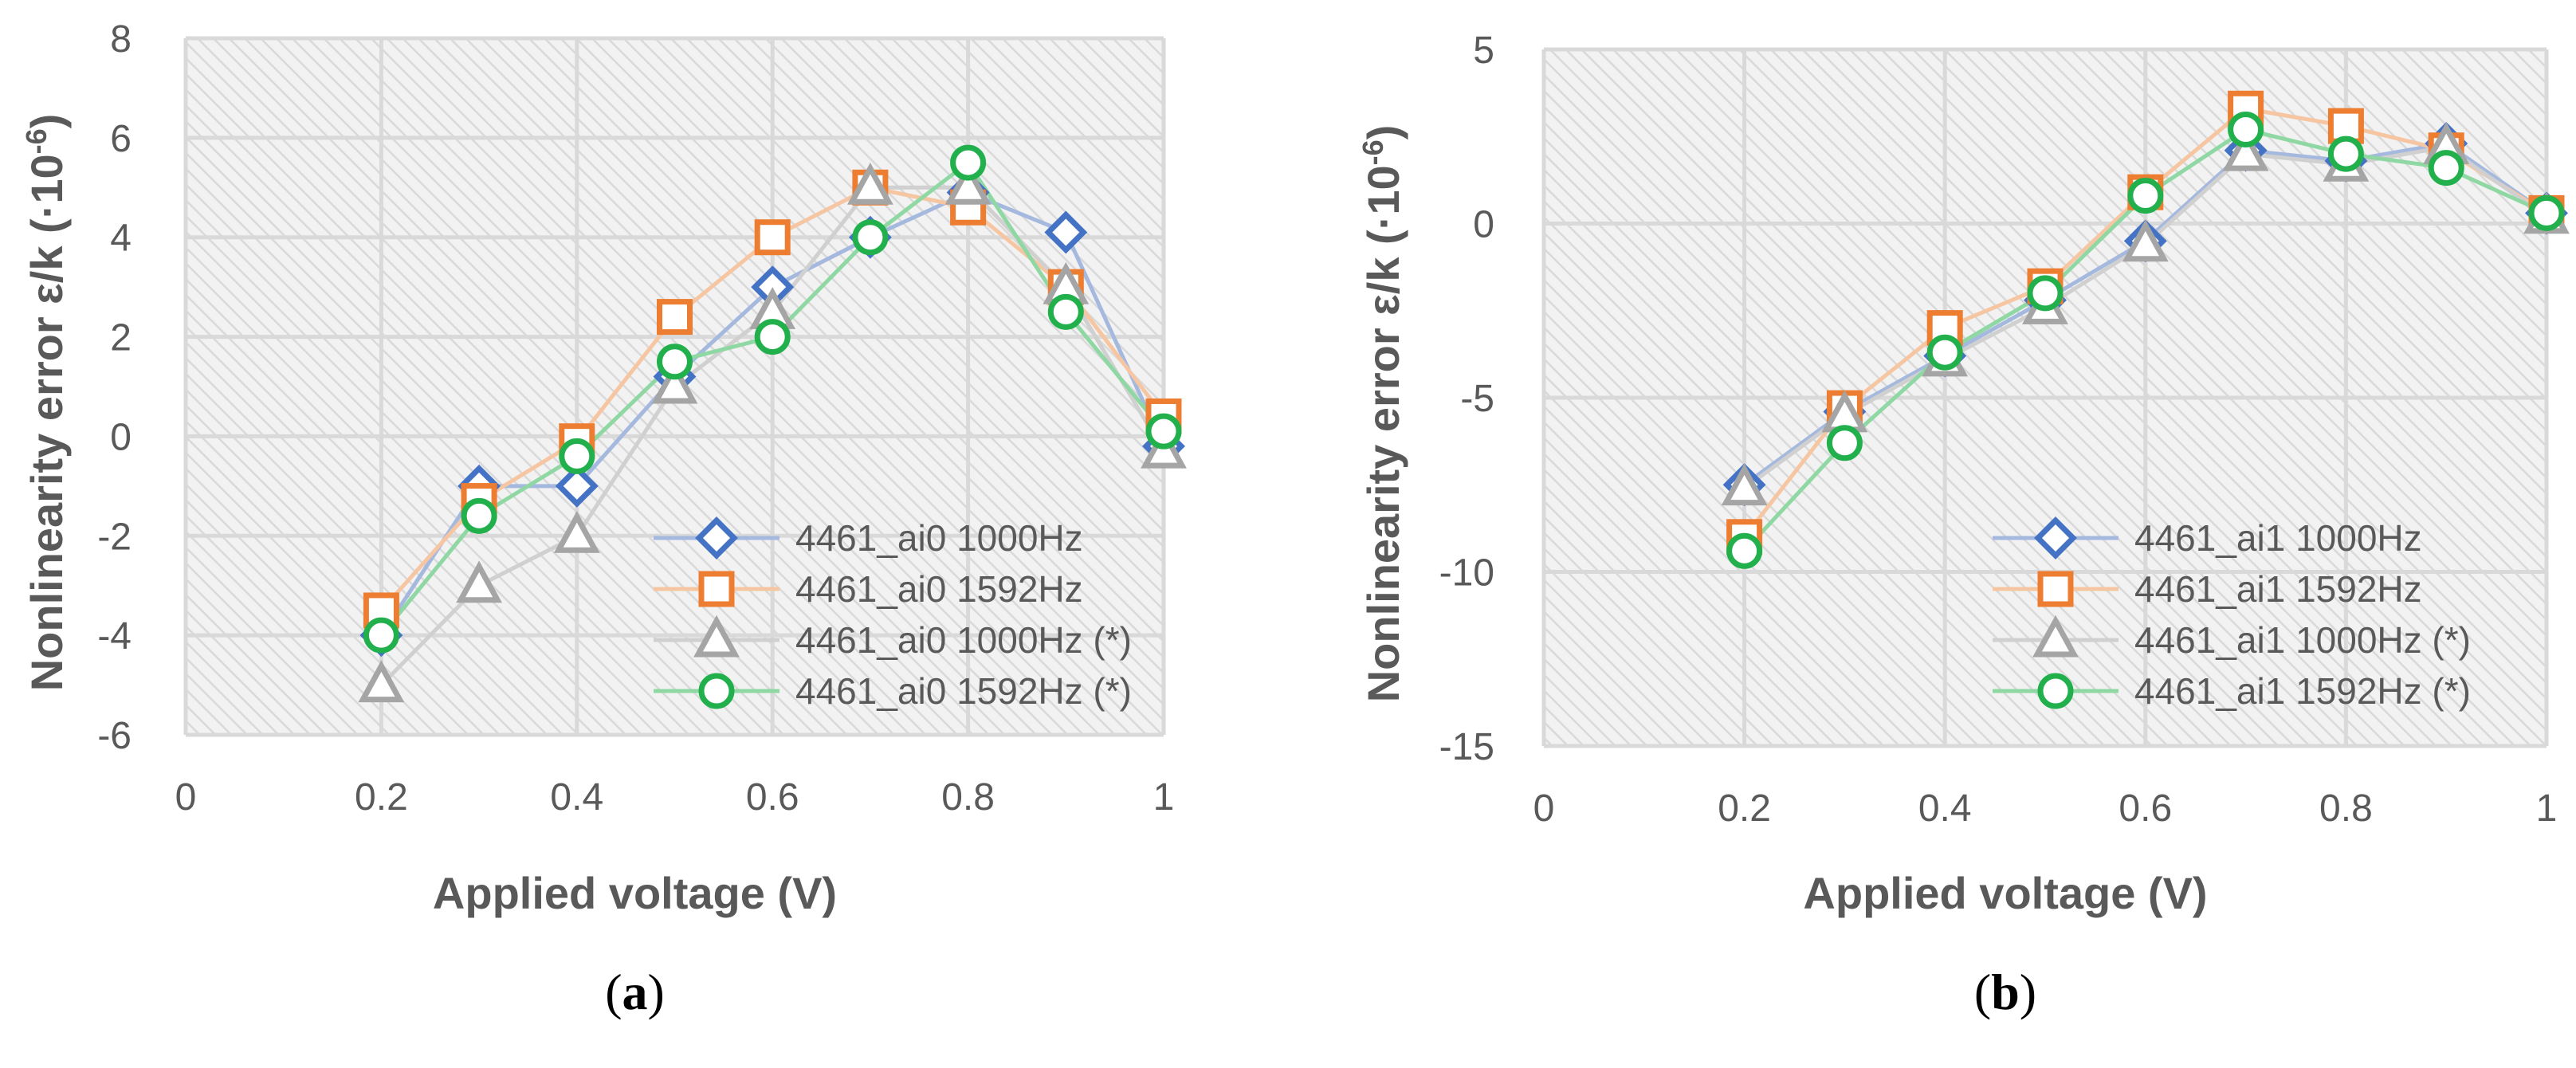  I want to click on legend-label: 4461_ai1 1592Hz, so click(2278, 589).